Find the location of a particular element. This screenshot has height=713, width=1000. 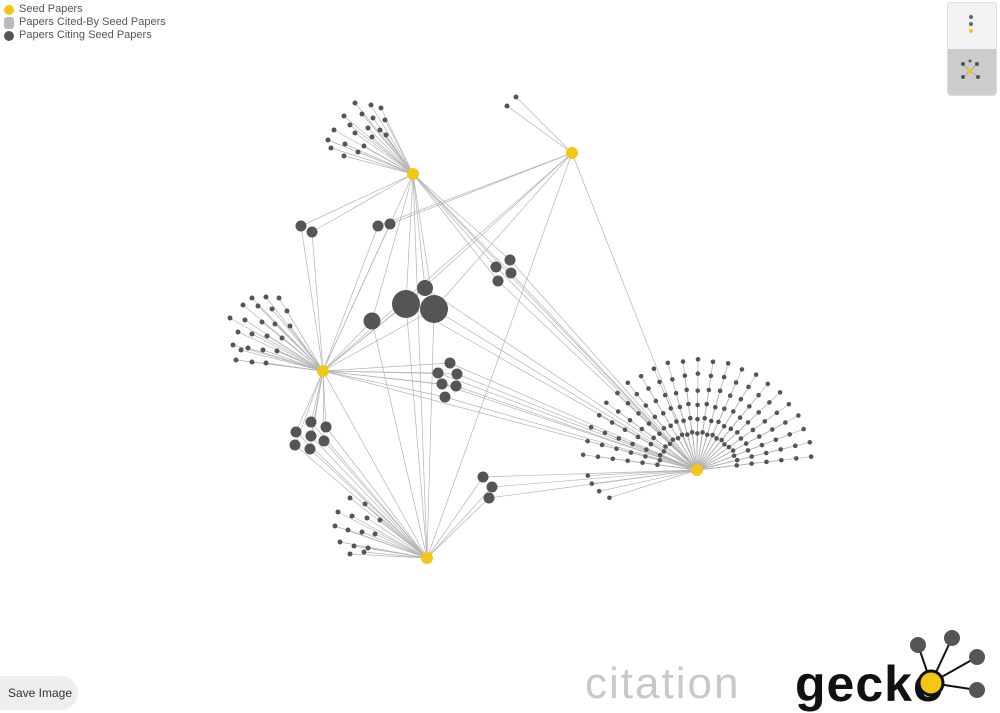

seed-paper-node is located at coordinates (572, 153).